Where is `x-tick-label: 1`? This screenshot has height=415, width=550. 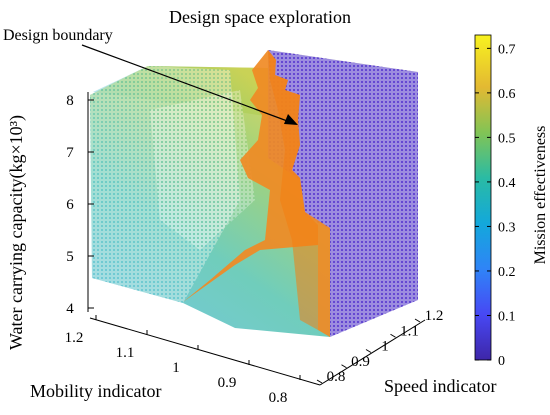 x-tick-label: 1 is located at coordinates (176, 368).